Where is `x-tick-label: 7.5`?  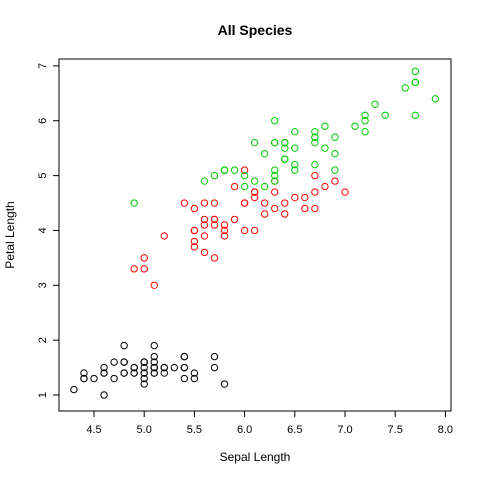 x-tick-label: 7.5 is located at coordinates (395, 430).